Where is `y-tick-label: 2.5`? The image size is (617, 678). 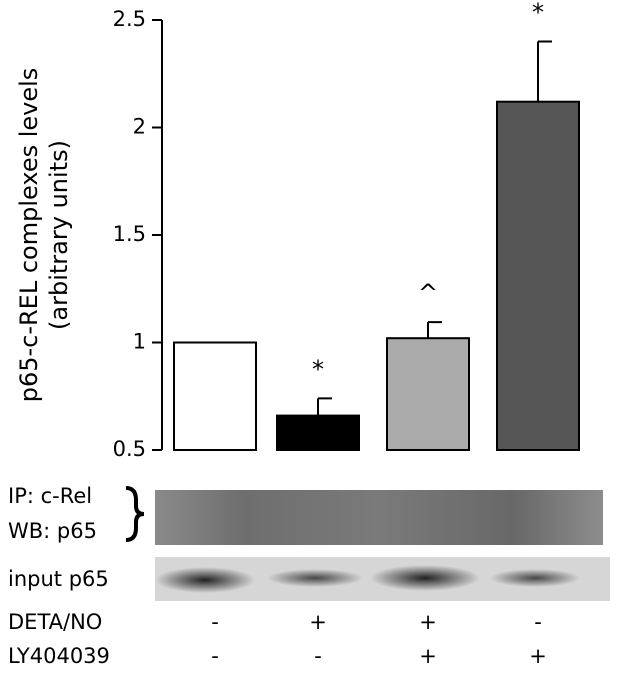 y-tick-label: 2.5 is located at coordinates (129, 19).